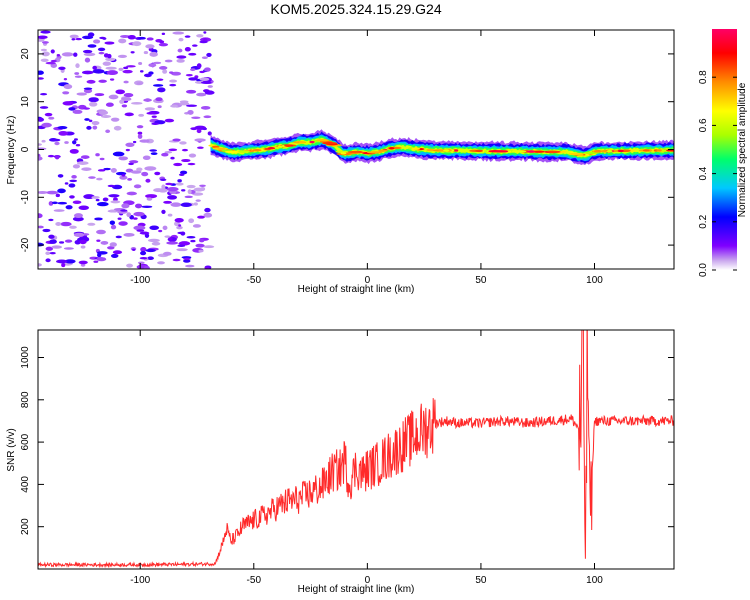 This screenshot has width=750, height=600. What do you see at coordinates (25, 149) in the screenshot?
I see `spectrogram-y-tick-label: 0` at bounding box center [25, 149].